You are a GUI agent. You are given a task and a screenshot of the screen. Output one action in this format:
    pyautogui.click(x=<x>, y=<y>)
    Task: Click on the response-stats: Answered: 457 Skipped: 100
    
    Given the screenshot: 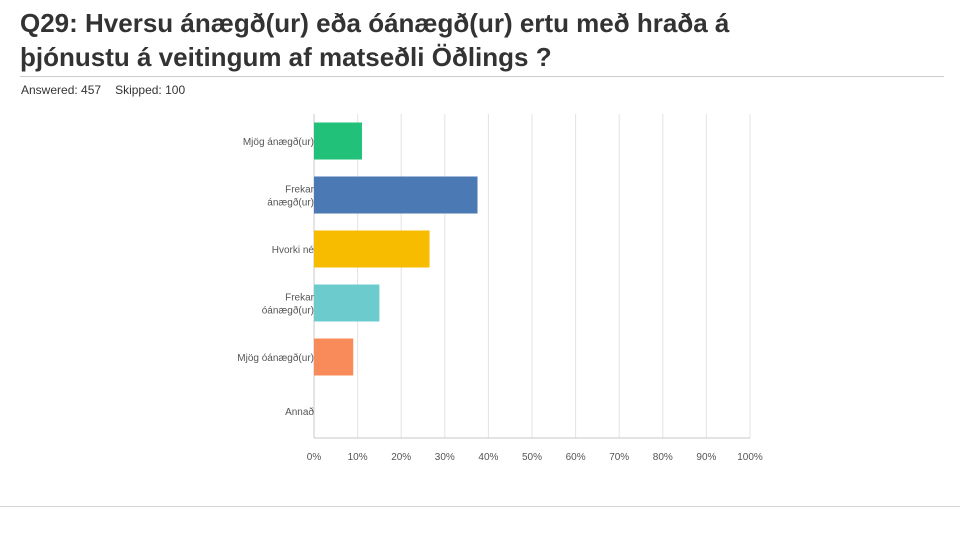 What is the action you would take?
    pyautogui.click(x=103, y=90)
    